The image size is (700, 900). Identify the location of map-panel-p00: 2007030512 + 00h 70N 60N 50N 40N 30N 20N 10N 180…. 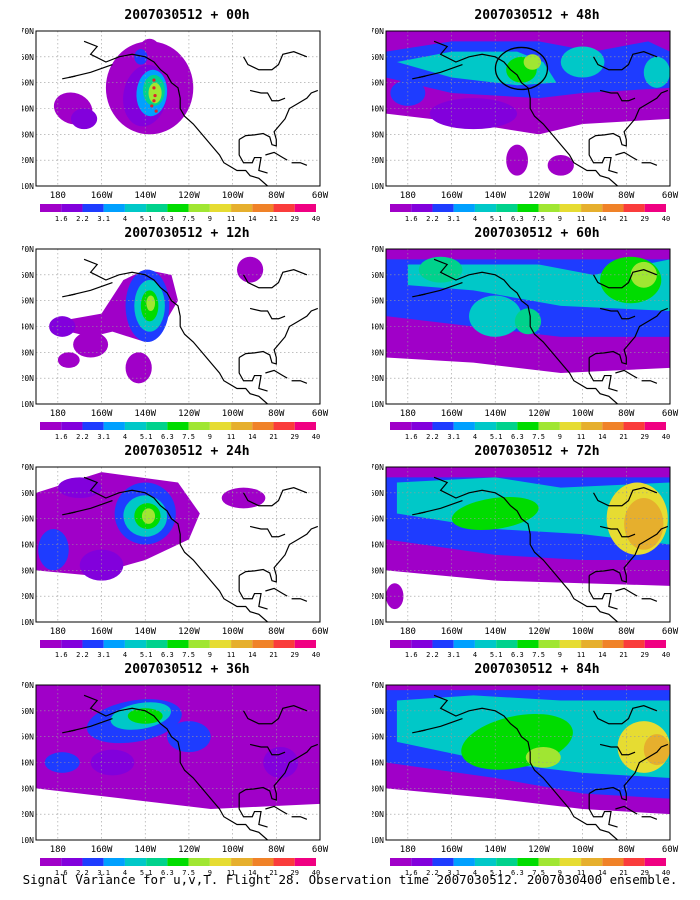
(187, 115).